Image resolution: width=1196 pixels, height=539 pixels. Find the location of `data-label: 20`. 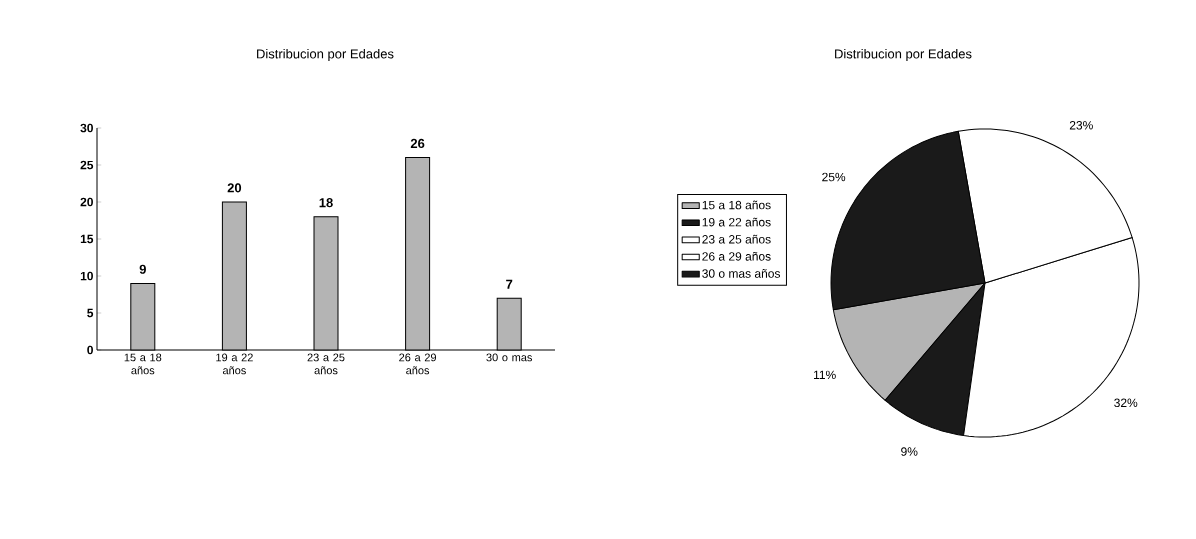

data-label: 20 is located at coordinates (234, 188).